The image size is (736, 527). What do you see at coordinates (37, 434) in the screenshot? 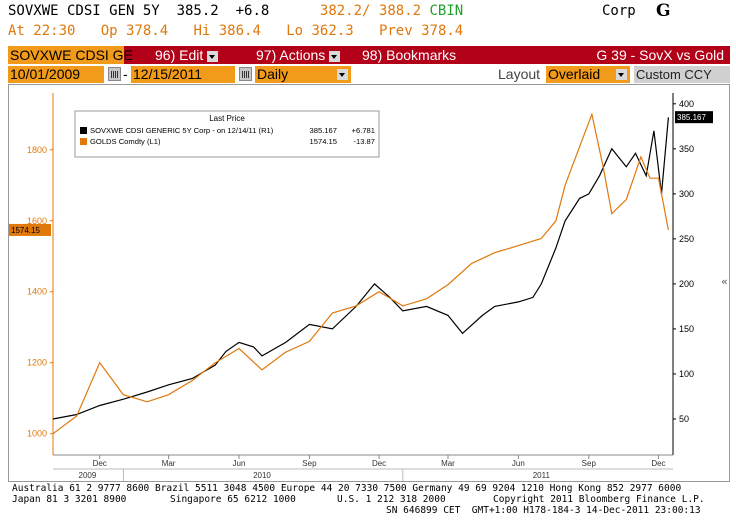
I see `left-axis-tick-label: 1000` at bounding box center [37, 434].